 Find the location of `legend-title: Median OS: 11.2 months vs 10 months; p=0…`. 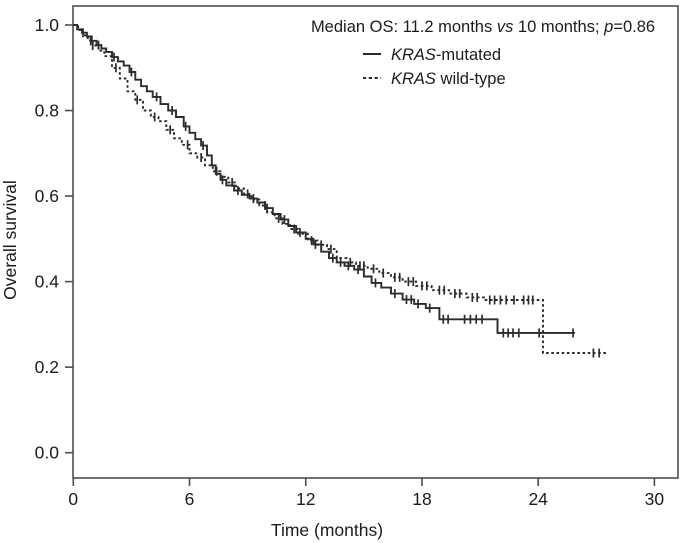

legend-title: Median OS: 11.2 months vs 10 months; p=0… is located at coordinates (483, 27).